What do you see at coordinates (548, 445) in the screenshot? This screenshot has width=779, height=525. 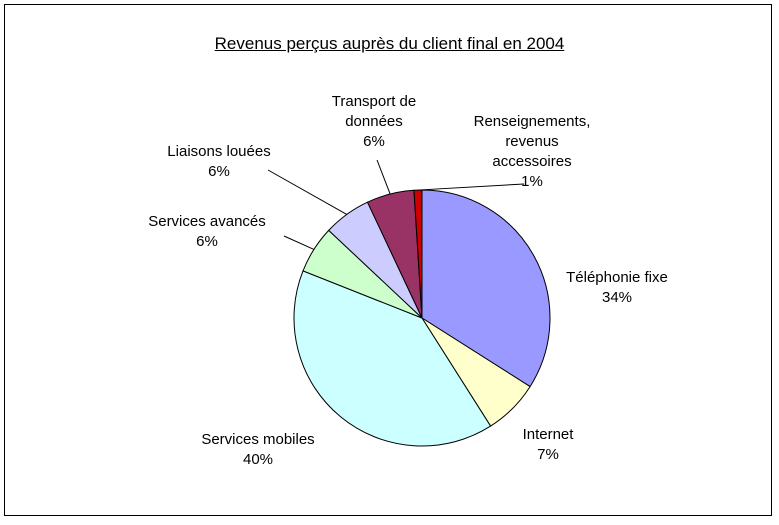 I see `slice-label: Internet 7%` at bounding box center [548, 445].